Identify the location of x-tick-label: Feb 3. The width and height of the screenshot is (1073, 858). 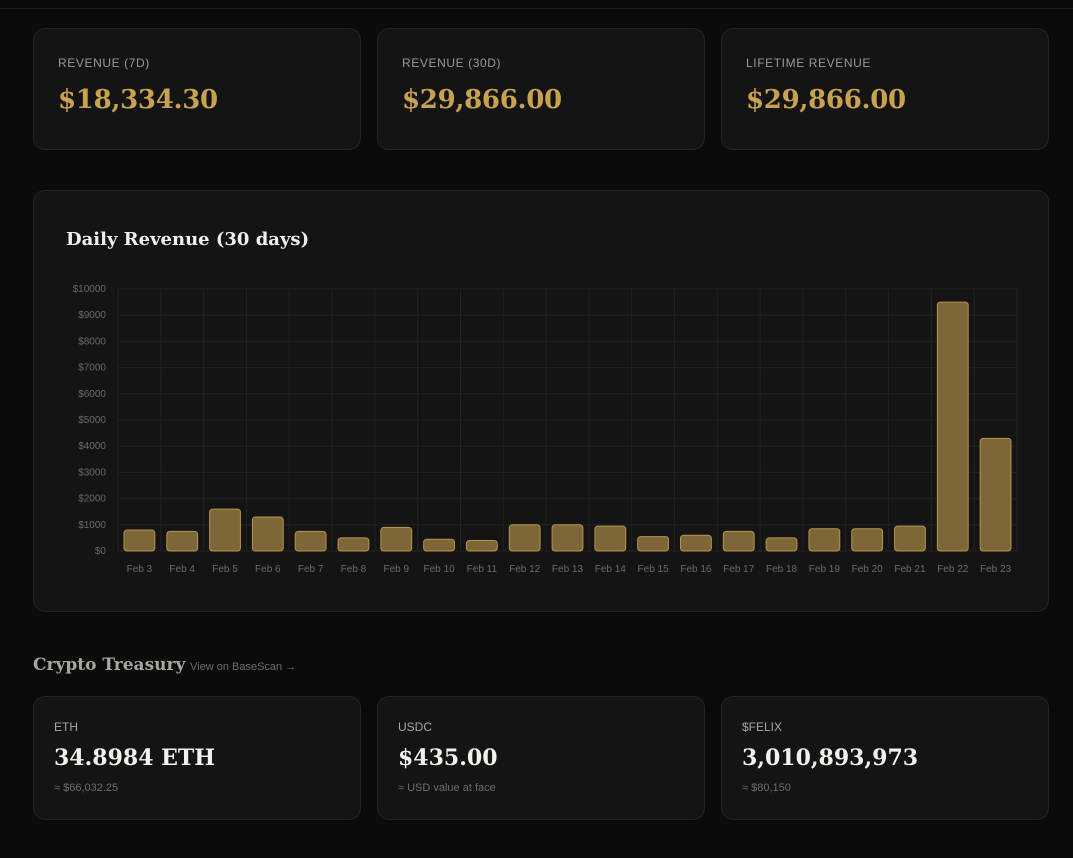
(140, 569).